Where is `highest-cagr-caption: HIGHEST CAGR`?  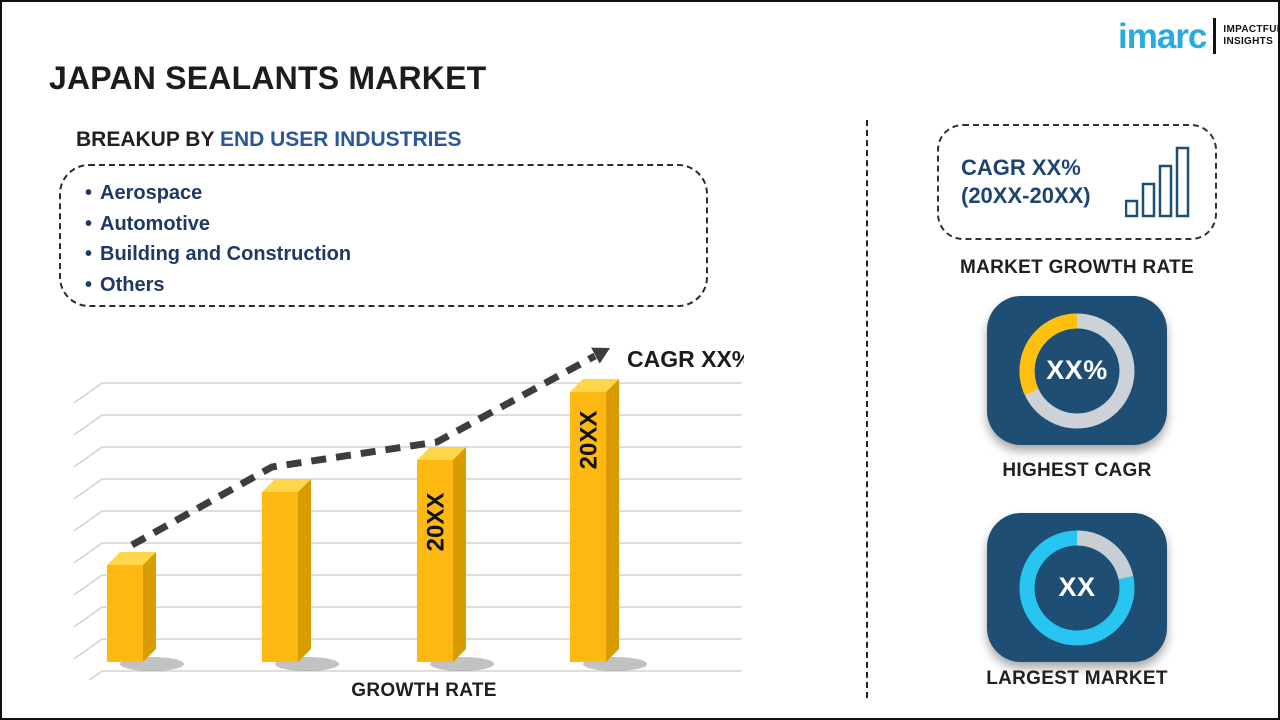 highest-cagr-caption: HIGHEST CAGR is located at coordinates (1077, 470).